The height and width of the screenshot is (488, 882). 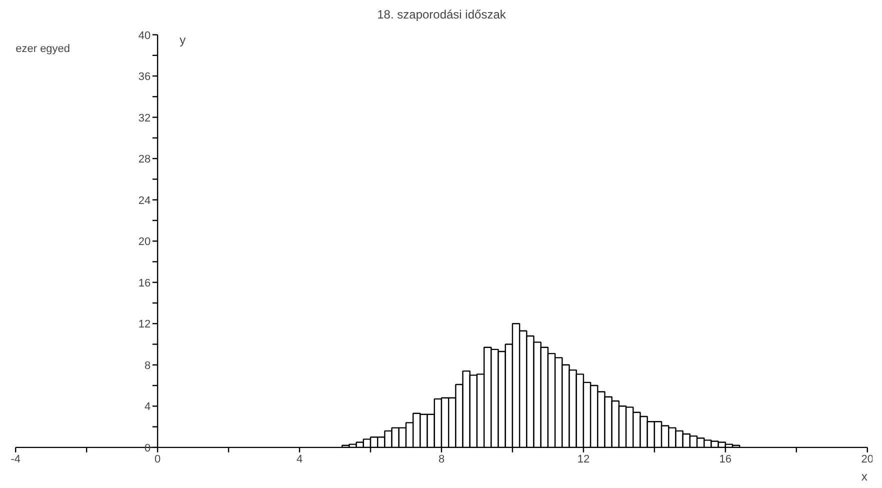 I want to click on x-tick-label: 12, so click(x=583, y=459).